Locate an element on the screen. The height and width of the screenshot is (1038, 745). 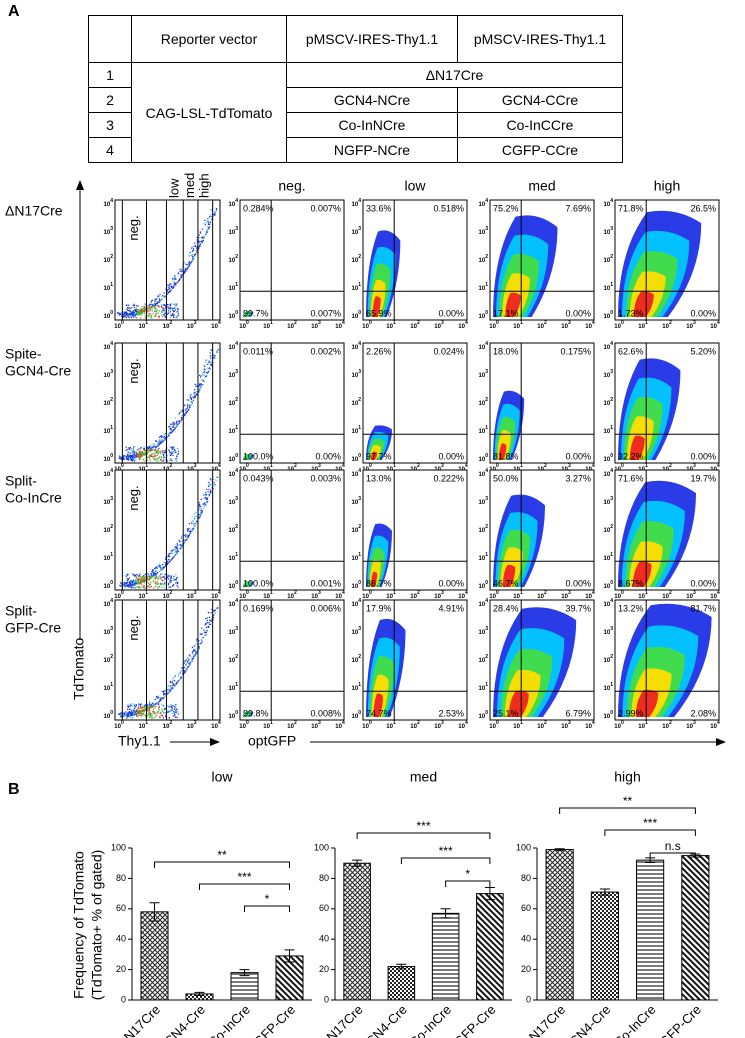
quadrant-percent: 2.53% is located at coordinates (451, 713).